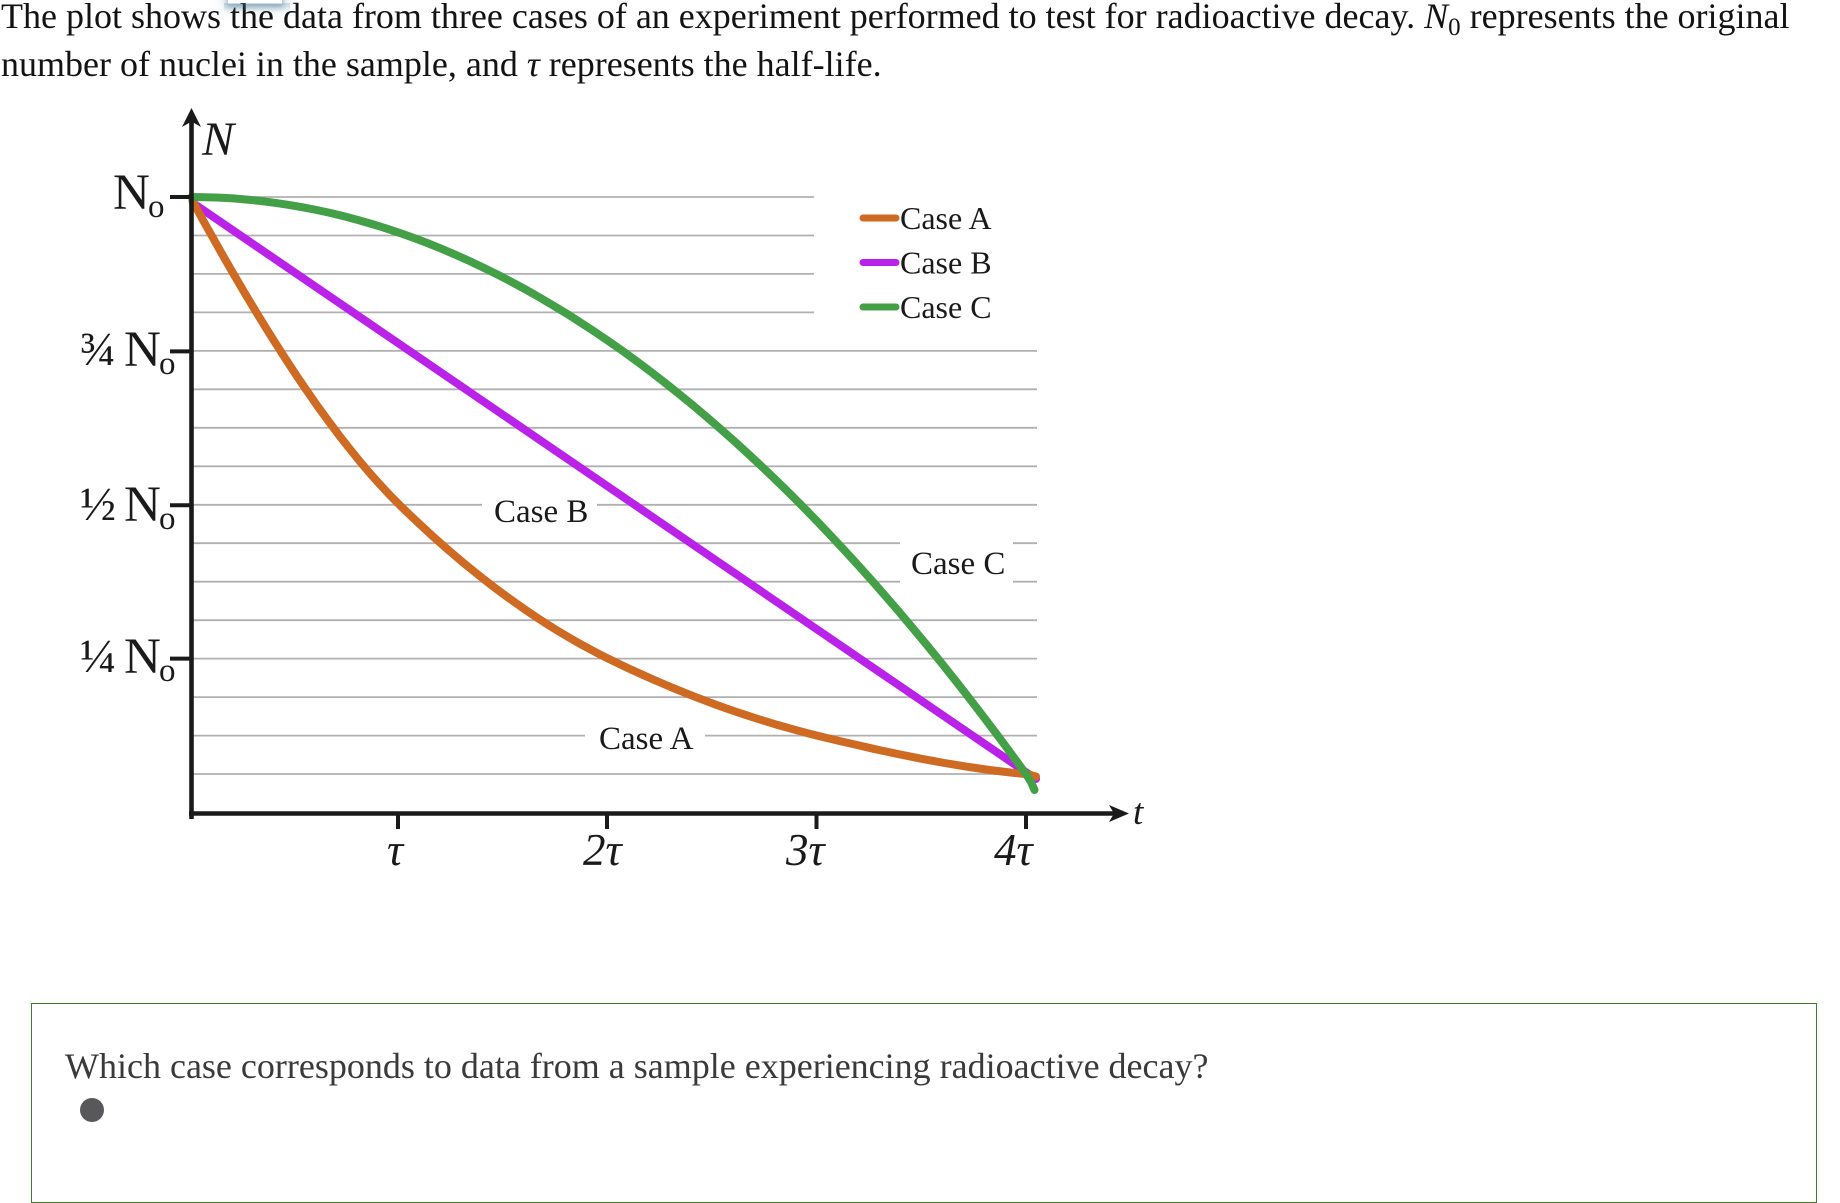  I want to click on svg-text: t, so click(1139, 812).